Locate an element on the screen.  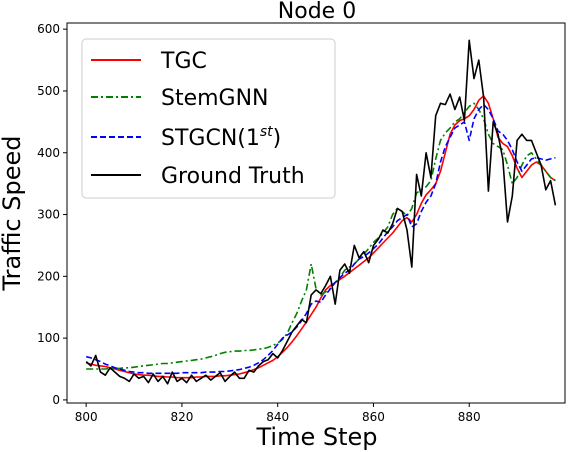
x-axis: 800 820 840 860 880 is located at coordinates (278, 413).